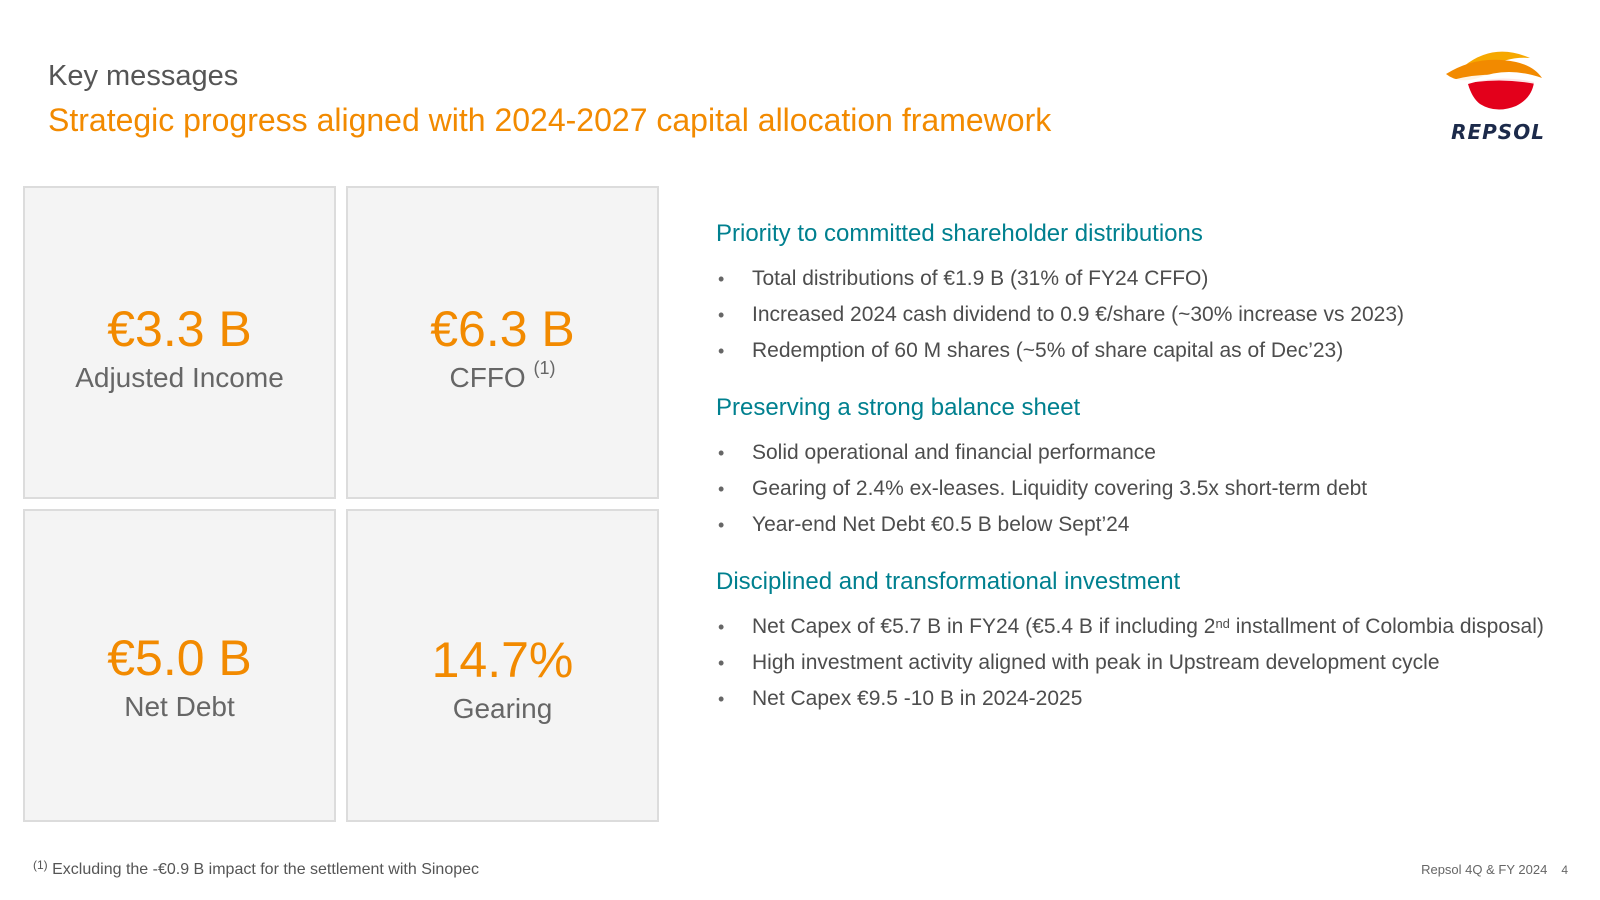 The width and height of the screenshot is (1600, 900). I want to click on kpi-value: €3.3 B, so click(179, 329).